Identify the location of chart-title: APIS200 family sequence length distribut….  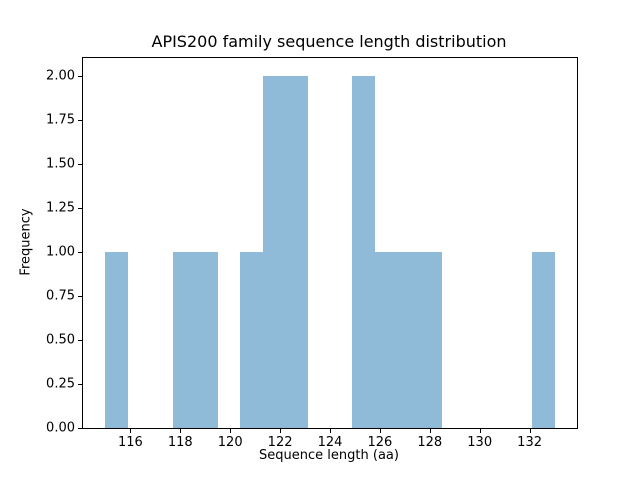
(329, 41).